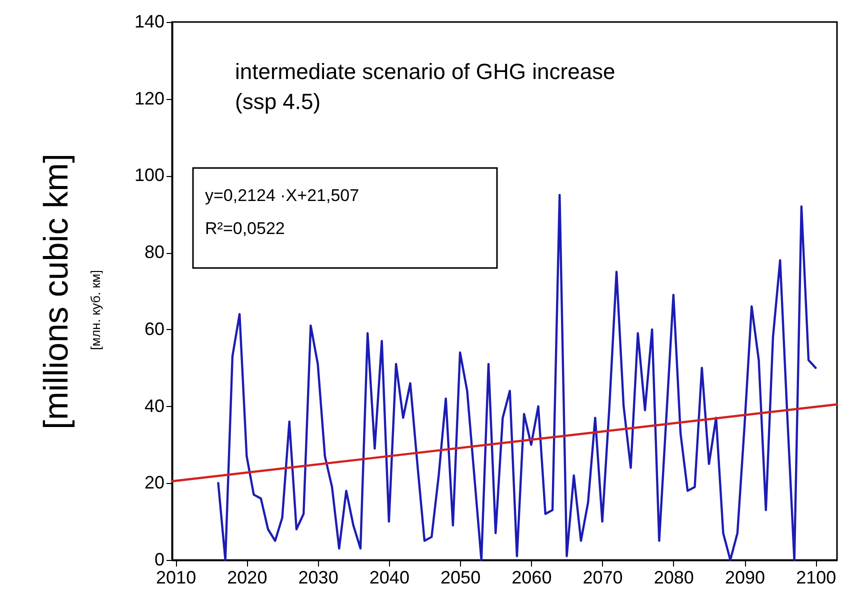 The image size is (848, 603). Describe the element at coordinates (56, 292) in the screenshot. I see `y-axis-title: [millions cubic km]` at that location.